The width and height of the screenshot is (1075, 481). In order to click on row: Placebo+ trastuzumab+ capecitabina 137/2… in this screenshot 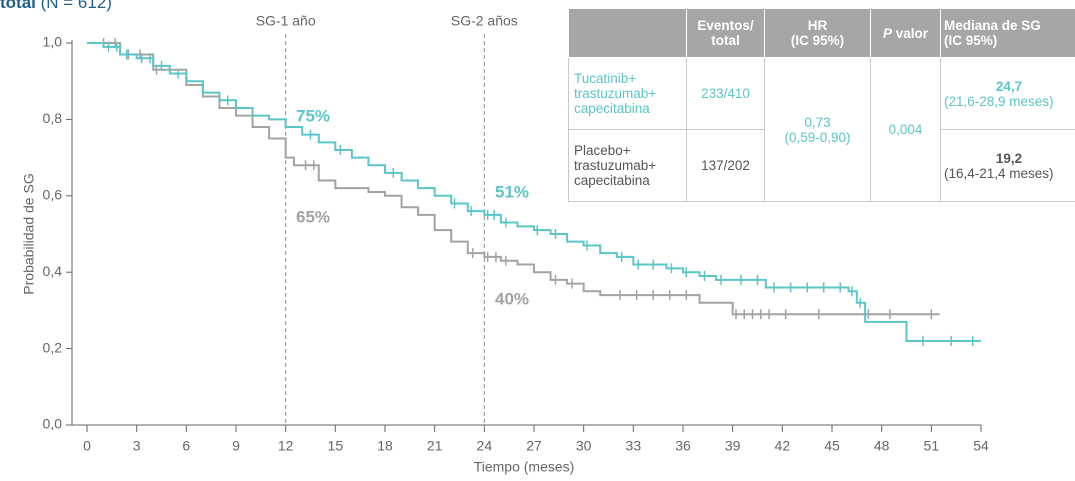, I will do `click(821, 165)`.